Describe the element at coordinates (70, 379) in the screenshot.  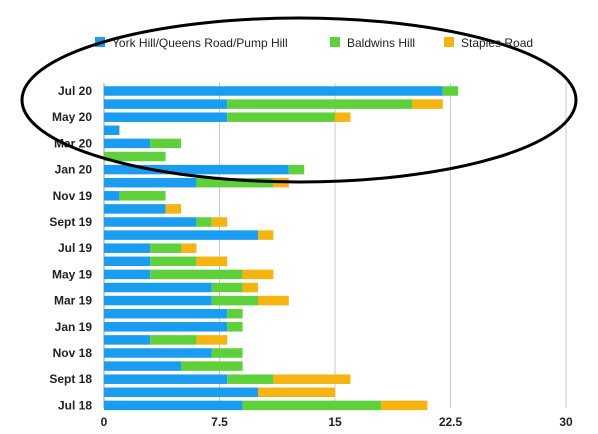
I see `category-label: Sept 18` at that location.